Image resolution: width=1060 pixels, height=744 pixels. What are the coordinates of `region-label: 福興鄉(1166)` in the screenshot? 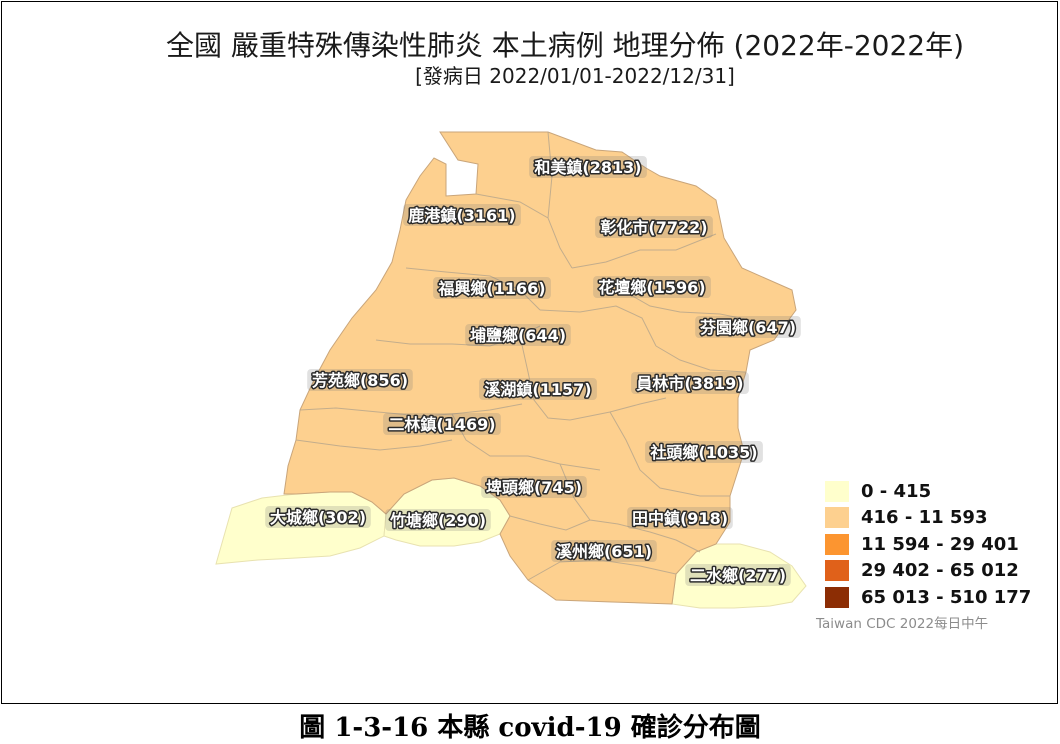 It's located at (491, 288).